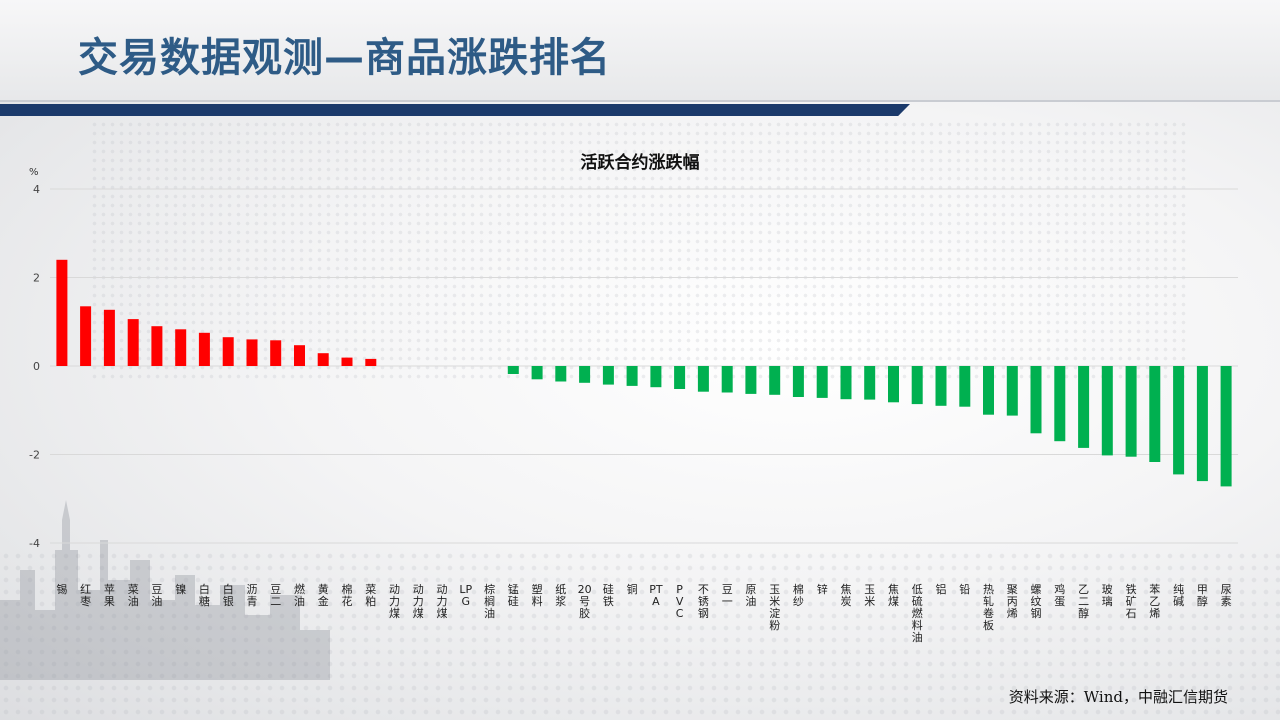 The height and width of the screenshot is (720, 1280). Describe the element at coordinates (86, 595) in the screenshot. I see `x-tick-label: 红枣` at that location.